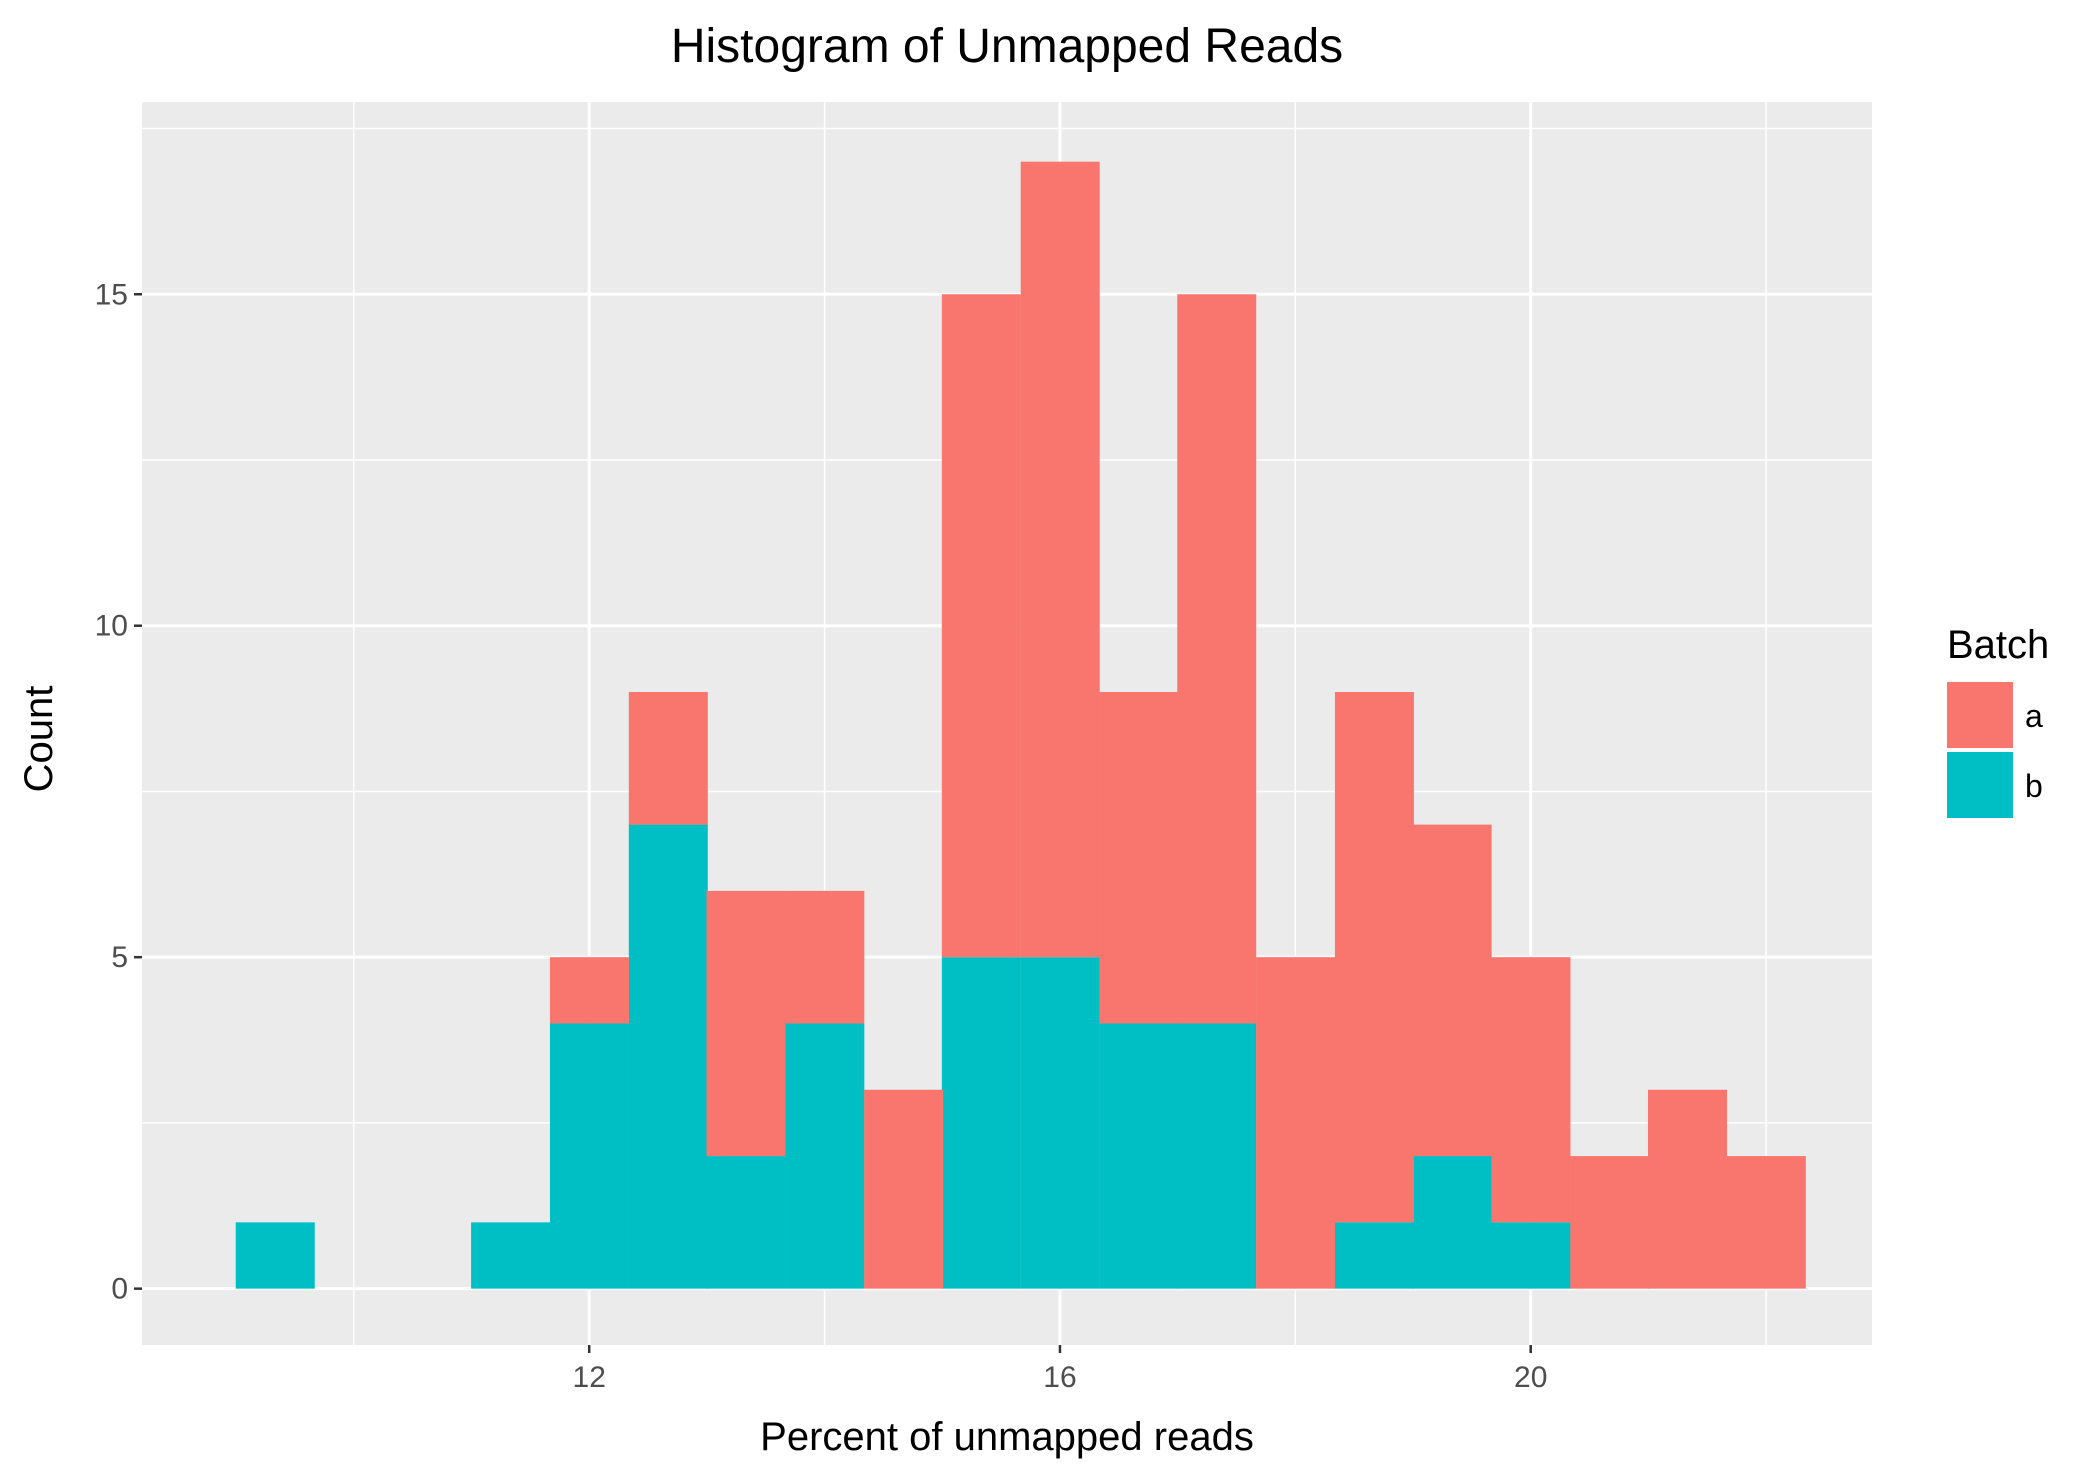 Image resolution: width=2100 pixels, height=1478 pixels. What do you see at coordinates (1995, 750) in the screenshot?
I see `legend-entries: ab` at bounding box center [1995, 750].